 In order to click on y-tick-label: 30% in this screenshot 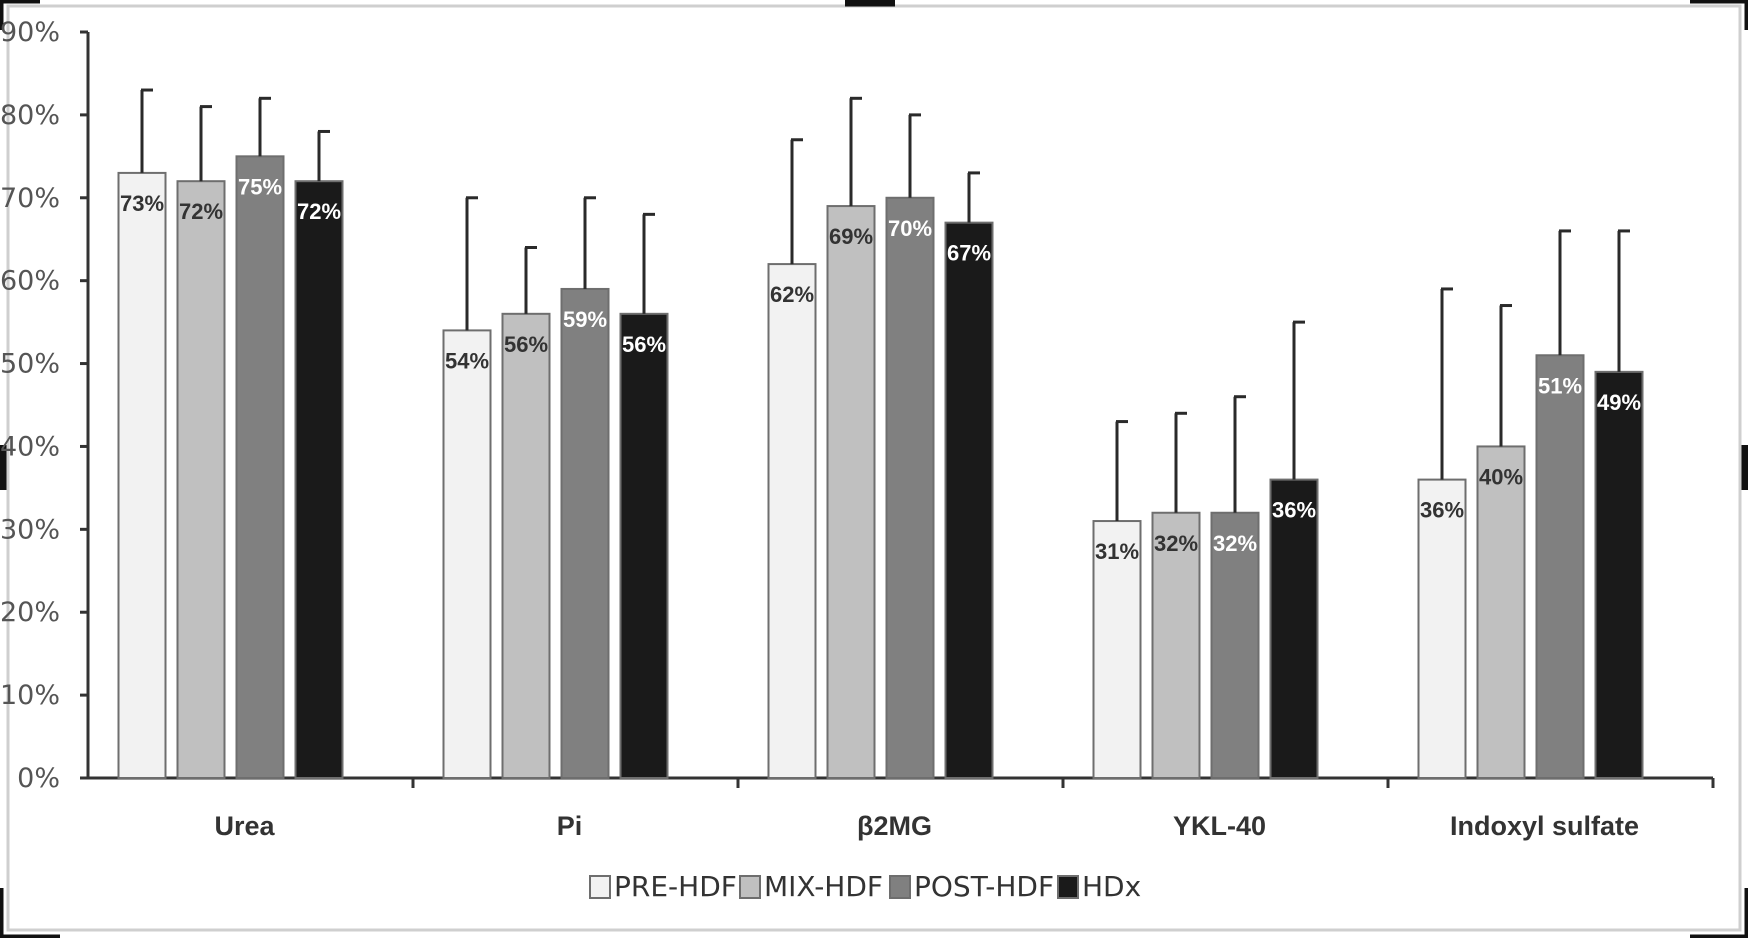, I will do `click(30, 529)`.